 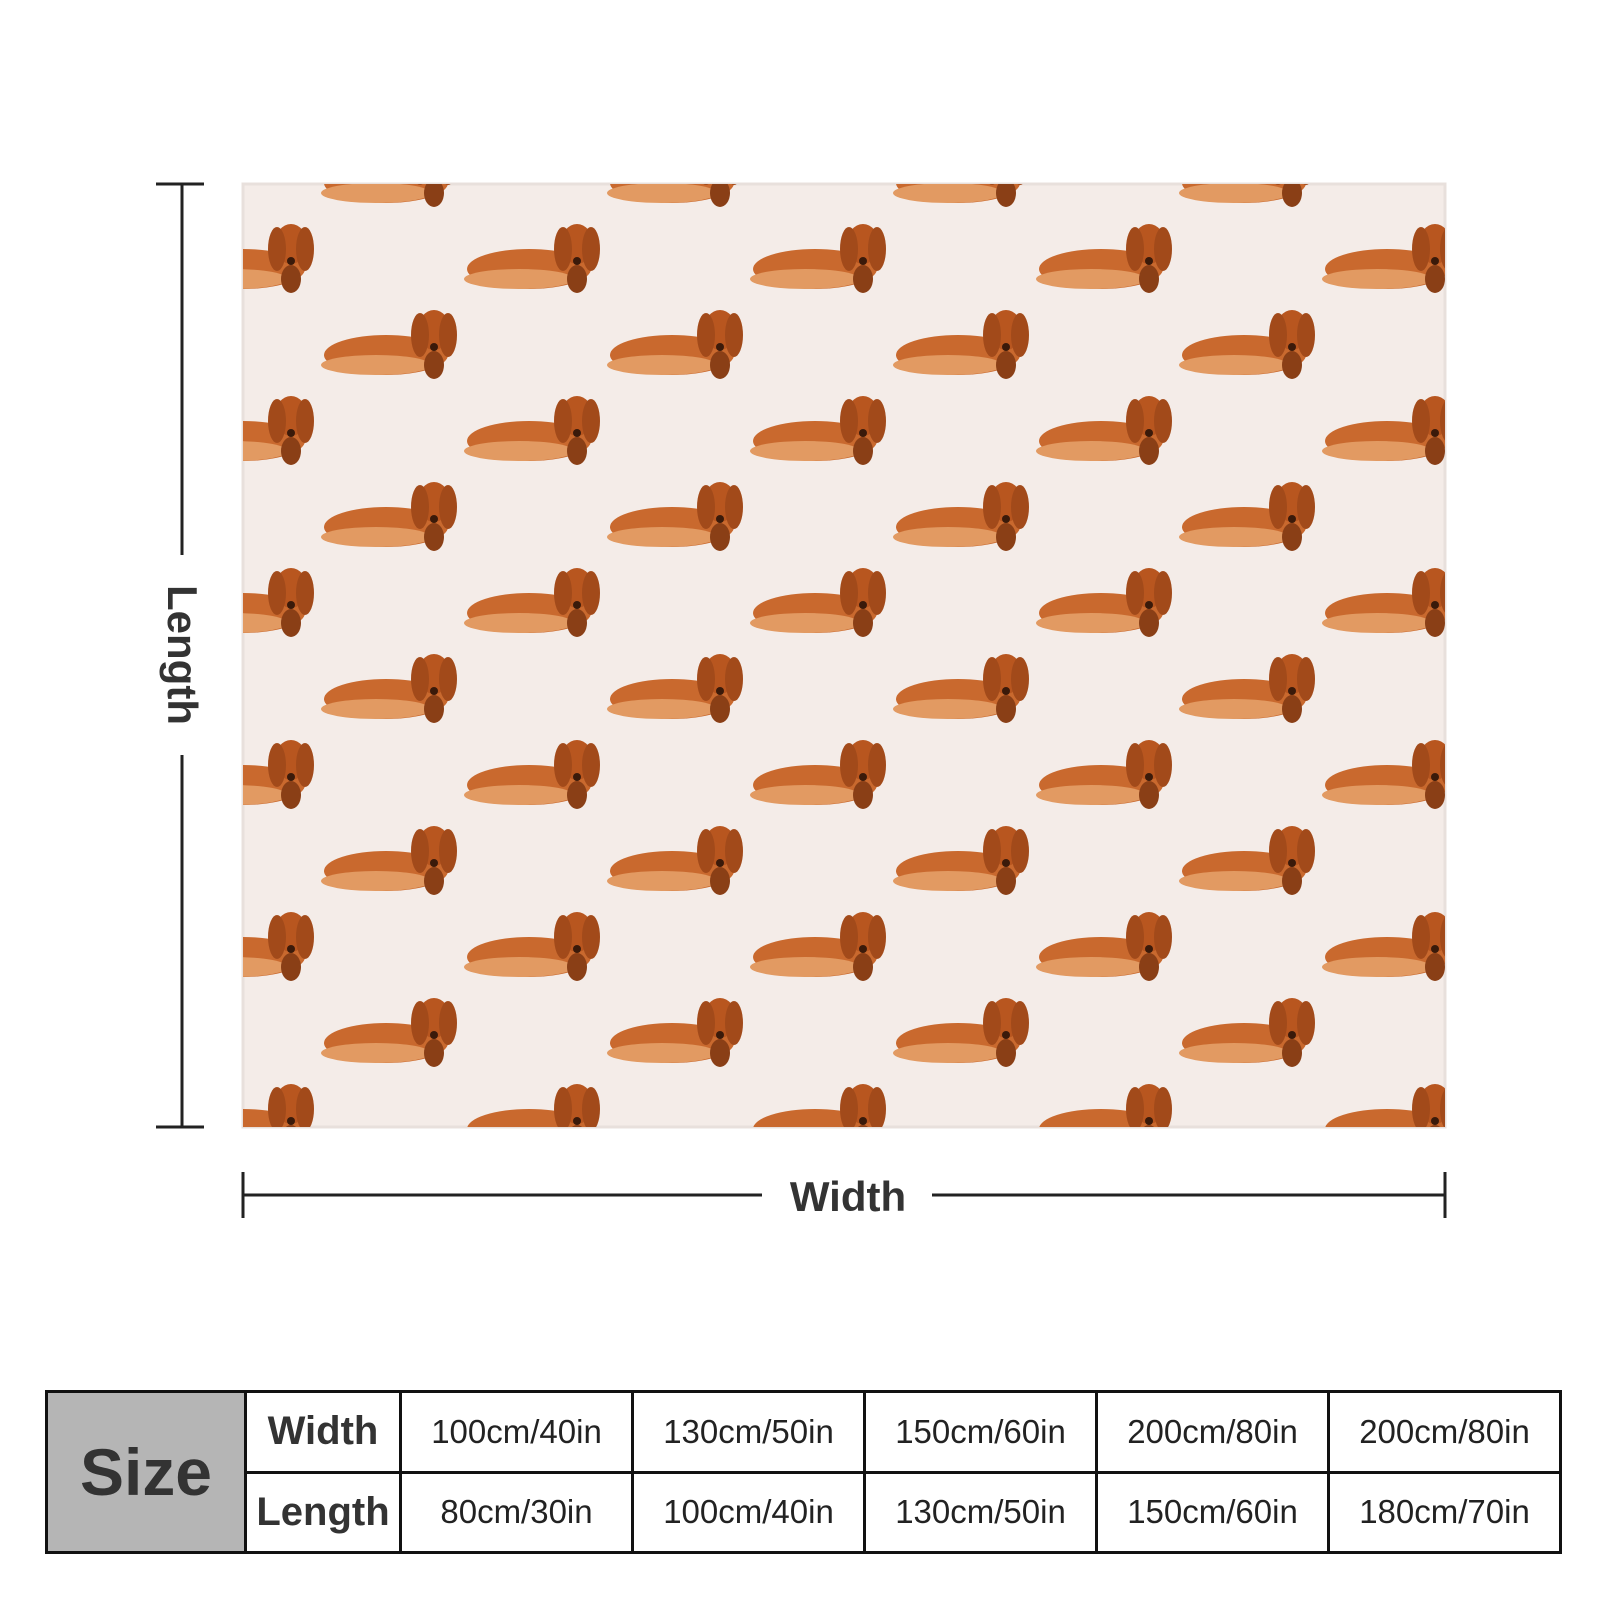 I want to click on size-cell: 180cm/70in, so click(x=1444, y=1512).